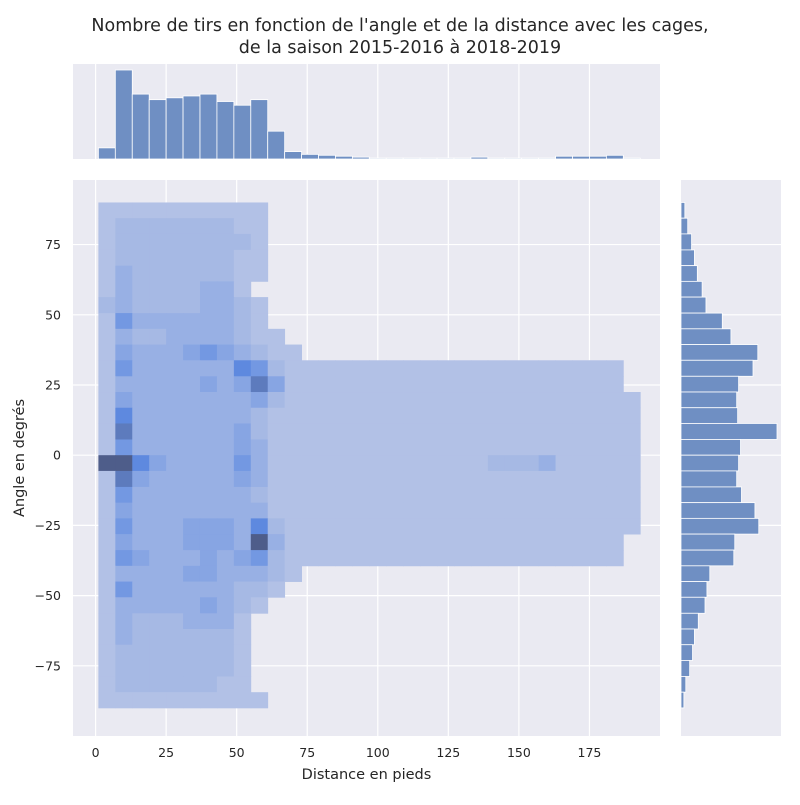  What do you see at coordinates (53, 314) in the screenshot?
I see `y-tick-label: 50` at bounding box center [53, 314].